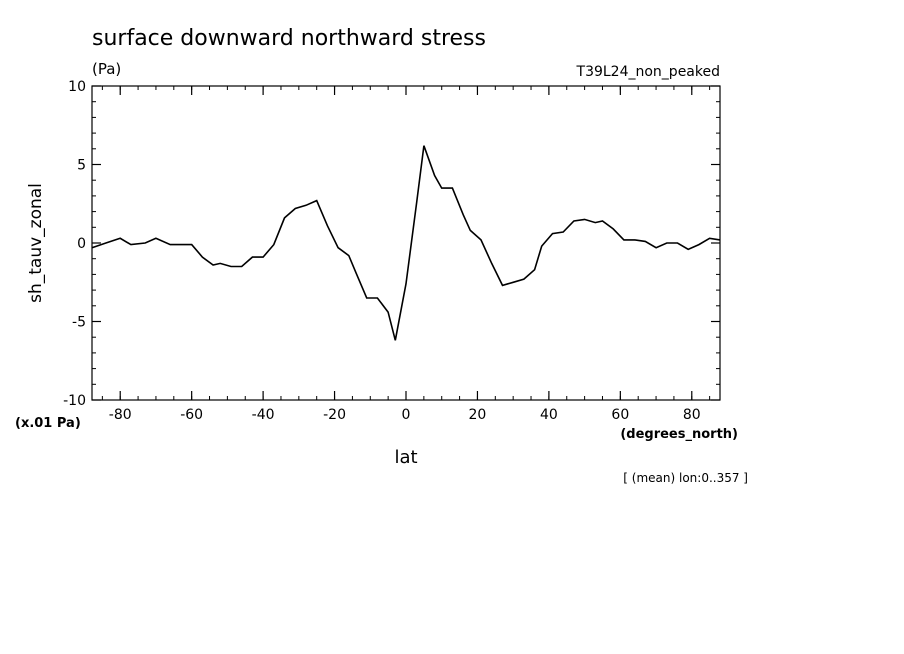 The image size is (904, 654). Describe the element at coordinates (334, 415) in the screenshot. I see `x-tick-label: -20` at that location.